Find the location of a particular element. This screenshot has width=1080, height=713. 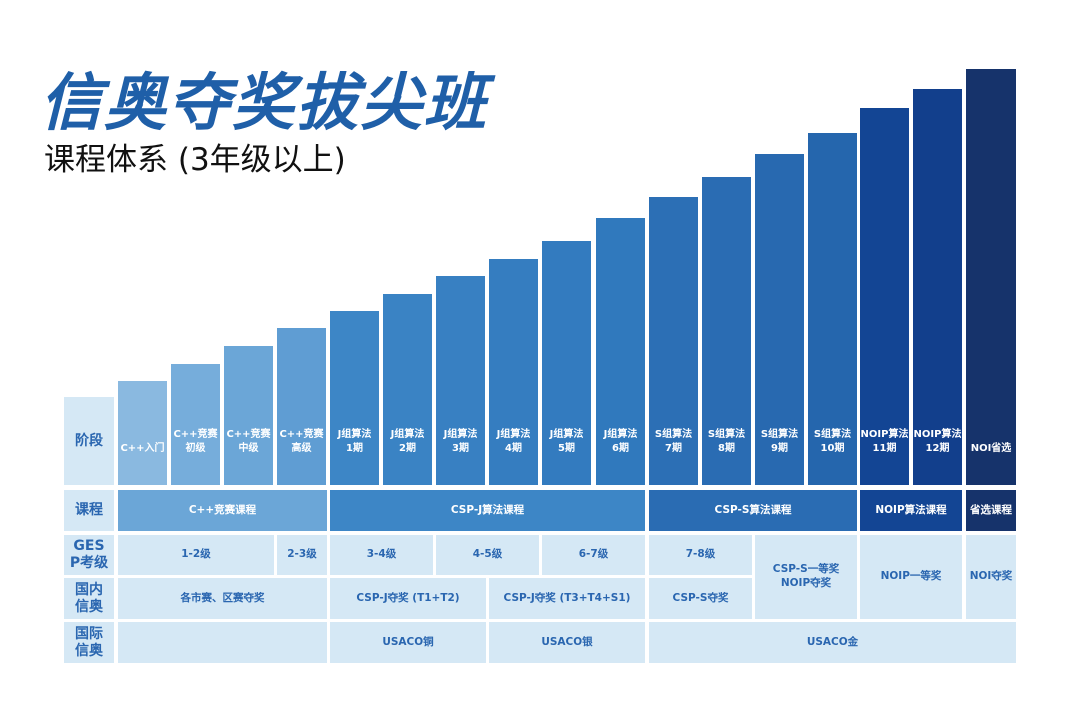

domestic-csp-j-t3t4s1: CSP-J夺奖 (T3+T4+S1) is located at coordinates (567, 598).